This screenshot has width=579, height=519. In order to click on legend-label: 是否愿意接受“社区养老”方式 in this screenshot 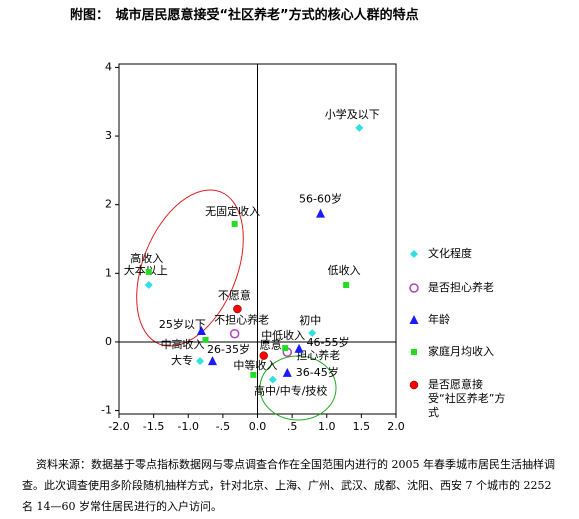, I will do `click(467, 398)`.